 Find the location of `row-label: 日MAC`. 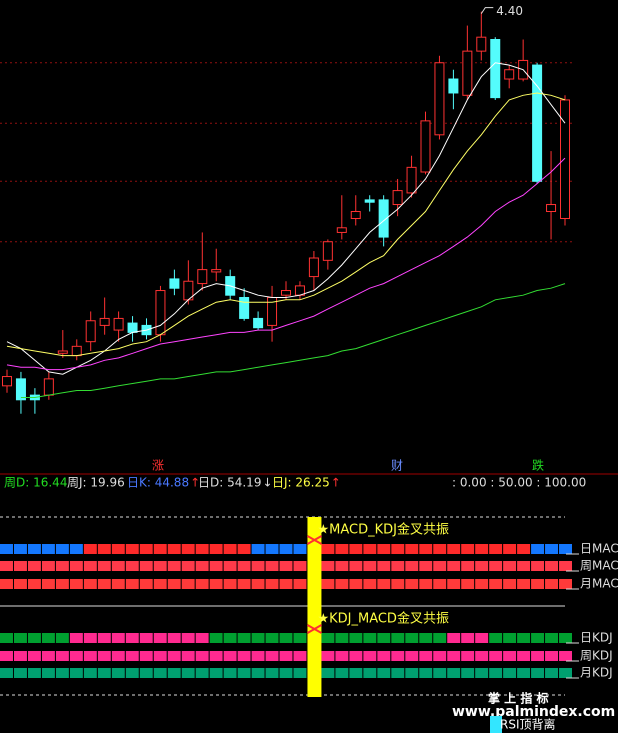

row-label: 日MAC is located at coordinates (599, 549).